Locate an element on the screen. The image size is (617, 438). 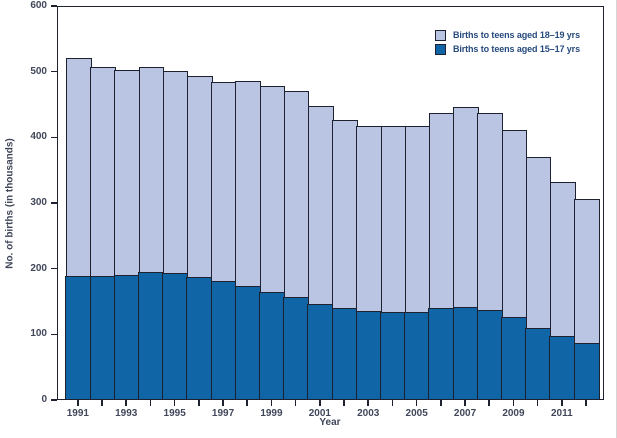
x-tick-label-2007: 2007 is located at coordinates (465, 413).